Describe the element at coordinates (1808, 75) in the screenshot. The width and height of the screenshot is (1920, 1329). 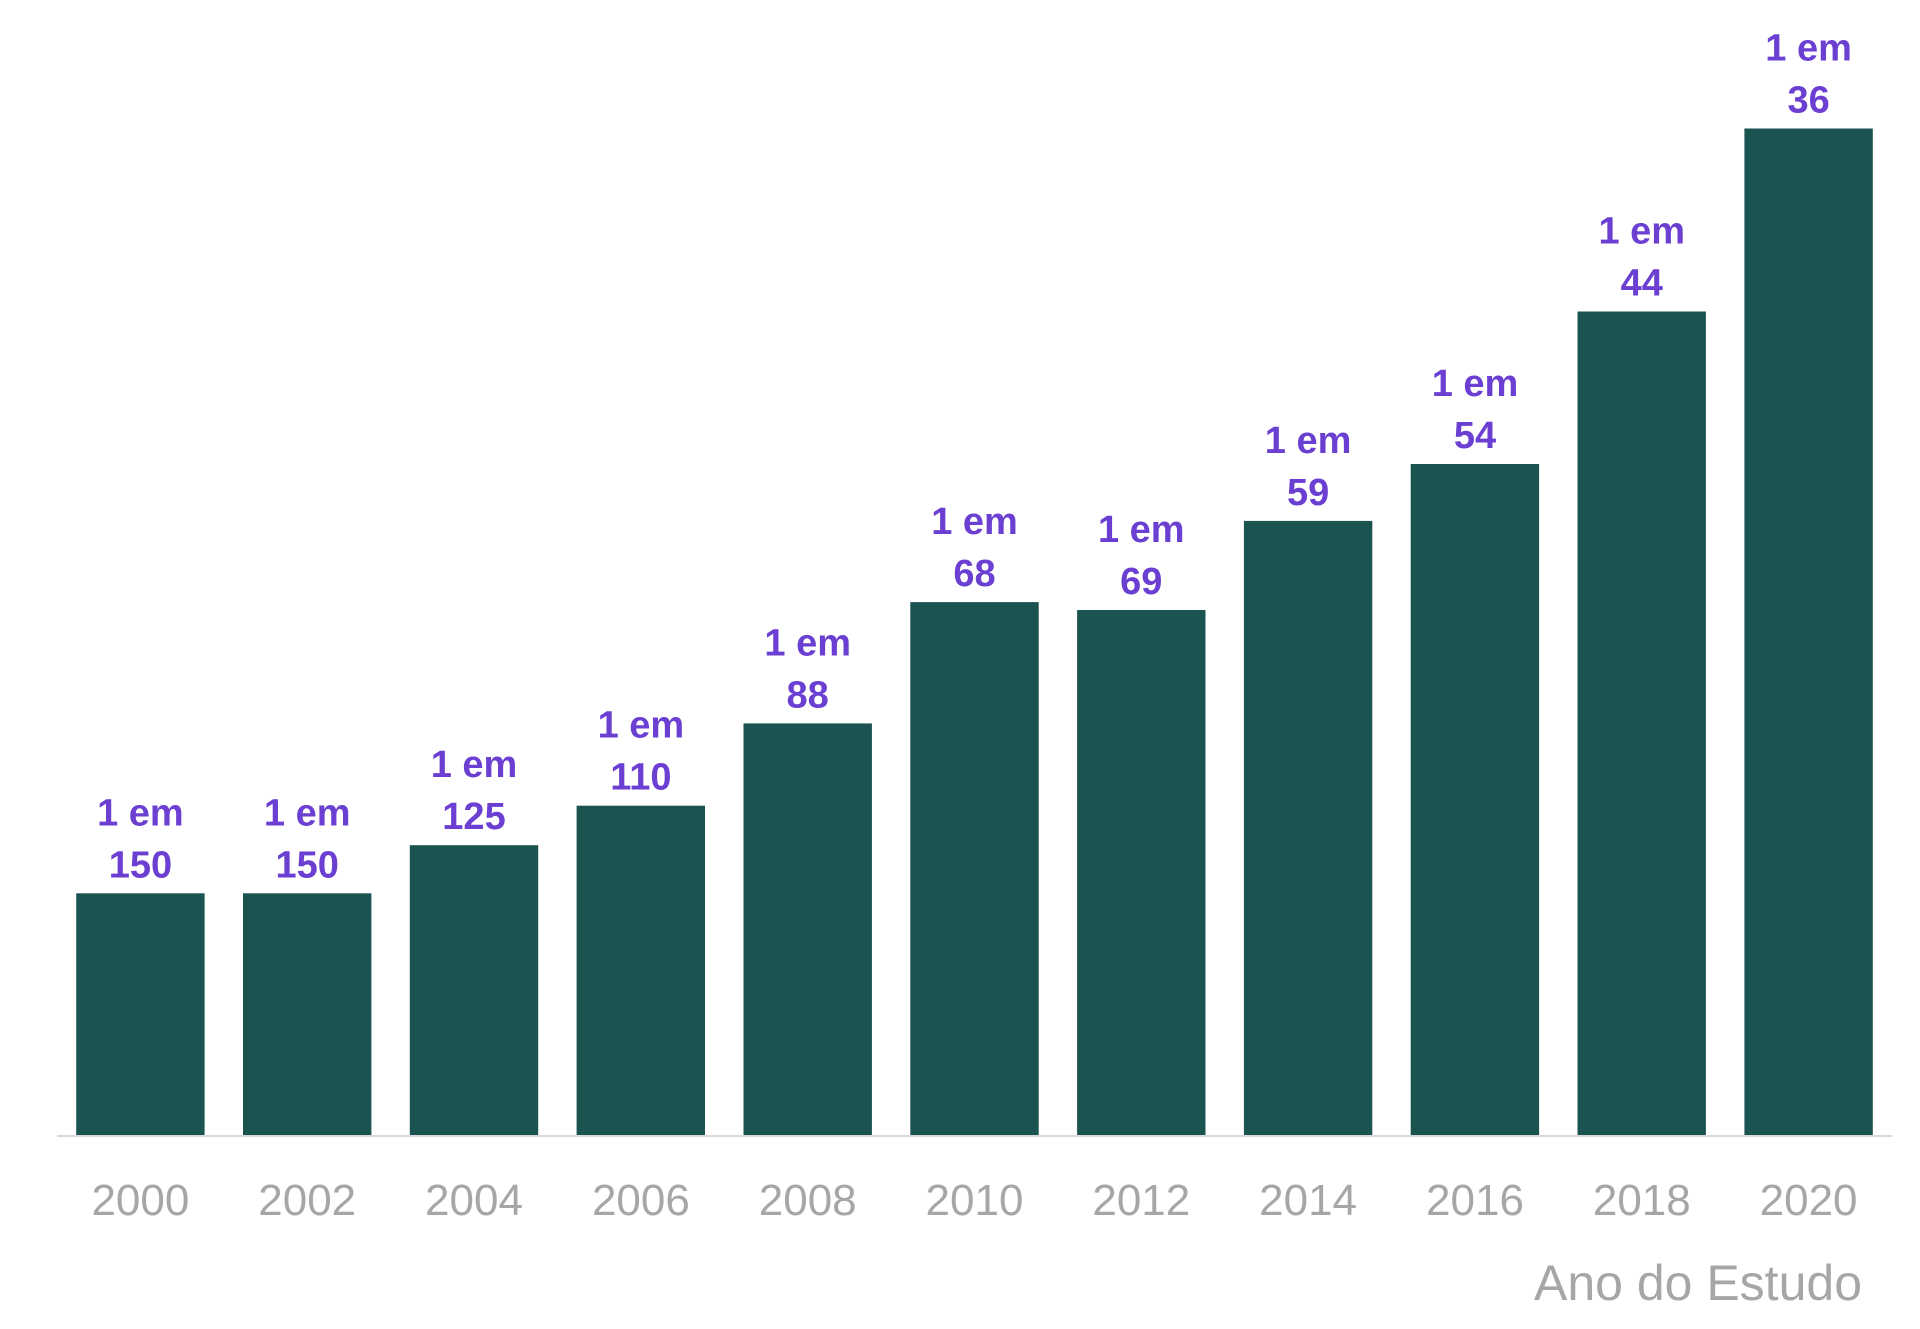
I see `data-label-2020: 1 em 36` at that location.